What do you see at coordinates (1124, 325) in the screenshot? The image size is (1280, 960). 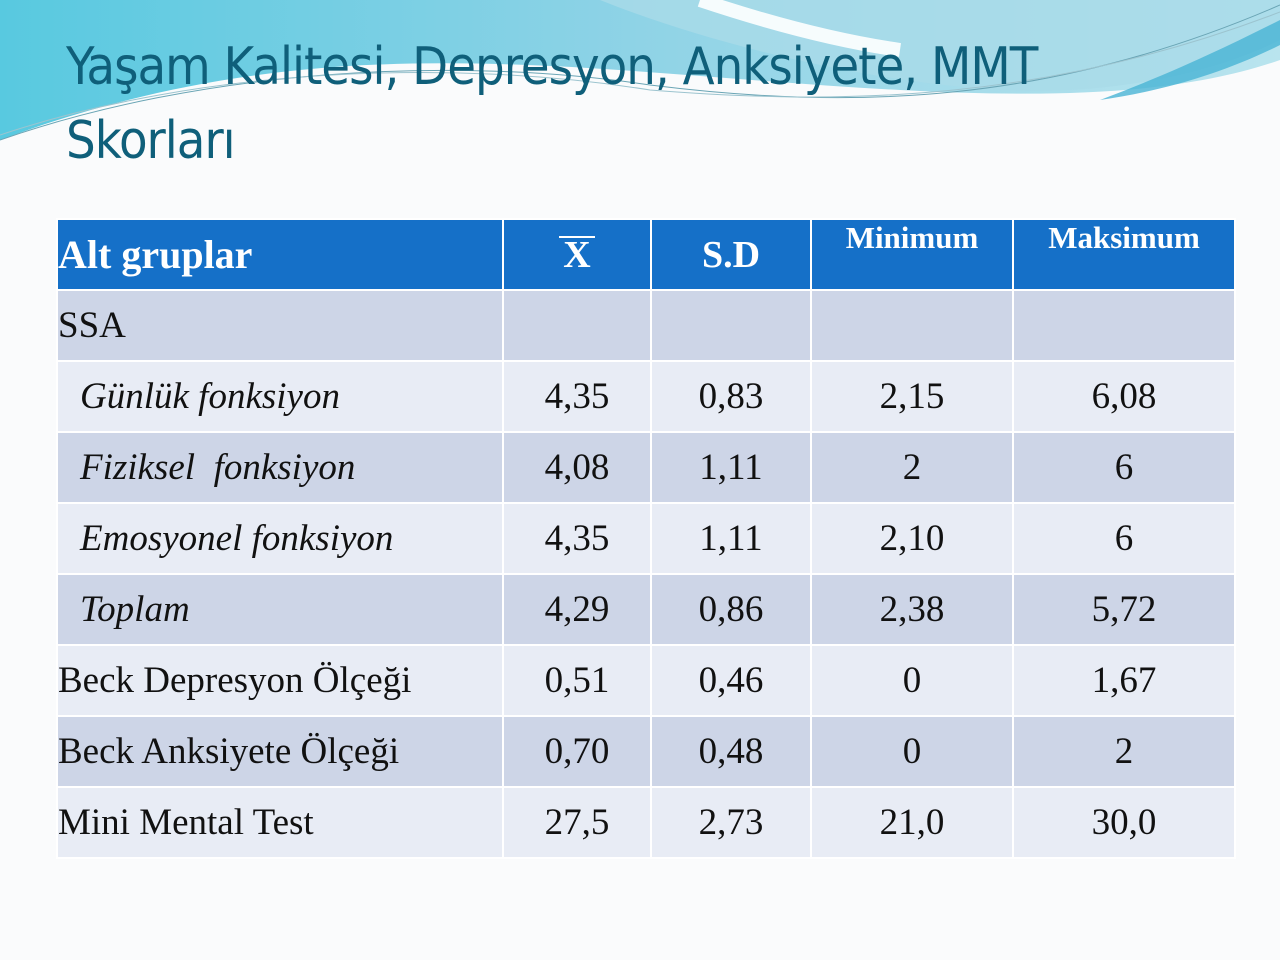 I see `cell-max` at bounding box center [1124, 325].